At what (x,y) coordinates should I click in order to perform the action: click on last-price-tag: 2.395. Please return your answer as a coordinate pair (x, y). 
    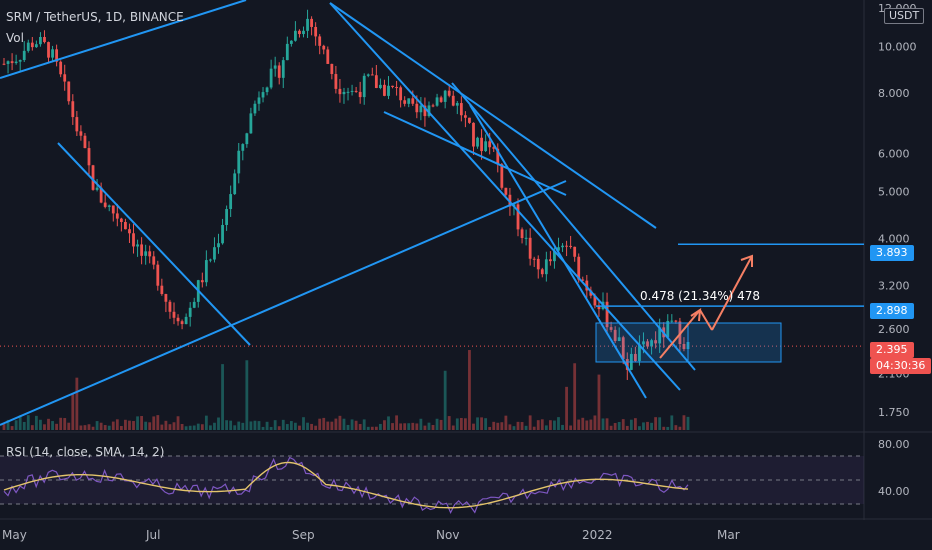
    Looking at the image, I should click on (892, 350).